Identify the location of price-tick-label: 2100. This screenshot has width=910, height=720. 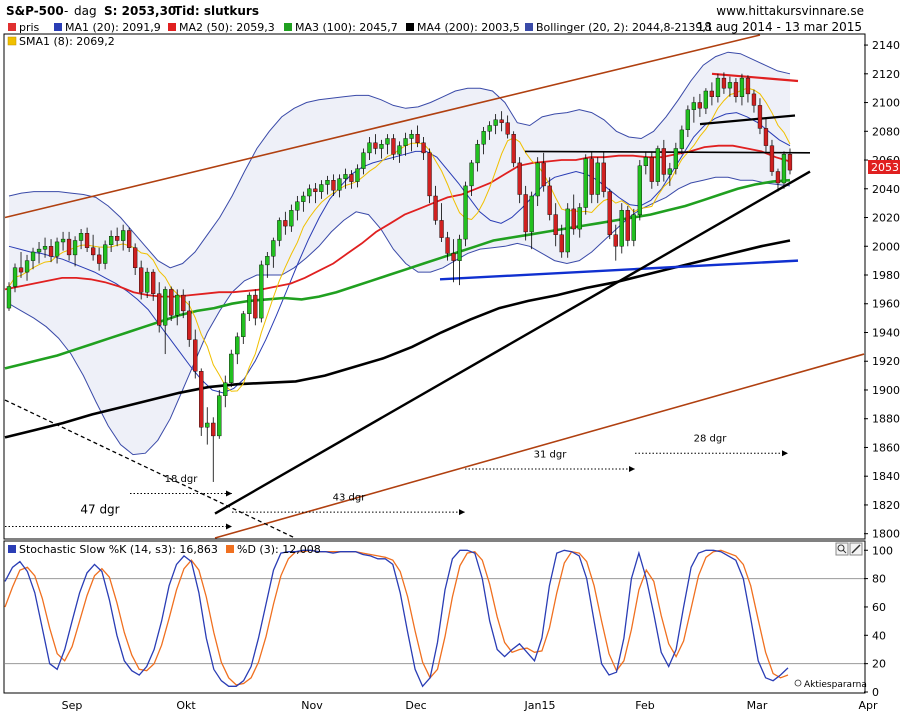
(886, 103).